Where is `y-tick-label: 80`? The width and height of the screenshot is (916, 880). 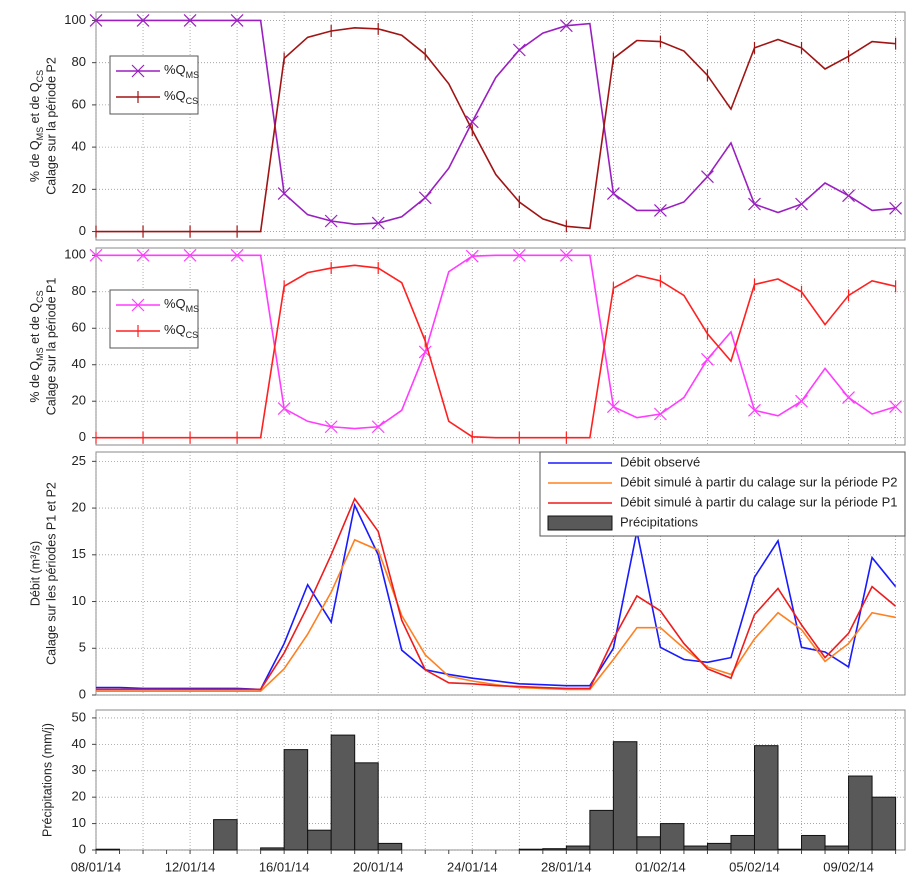
y-tick-label: 80 is located at coordinates (79, 61).